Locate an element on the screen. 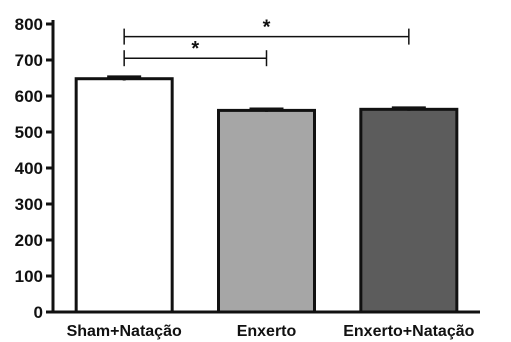 The width and height of the screenshot is (511, 342). y-tick-label: 400 is located at coordinates (29, 168).